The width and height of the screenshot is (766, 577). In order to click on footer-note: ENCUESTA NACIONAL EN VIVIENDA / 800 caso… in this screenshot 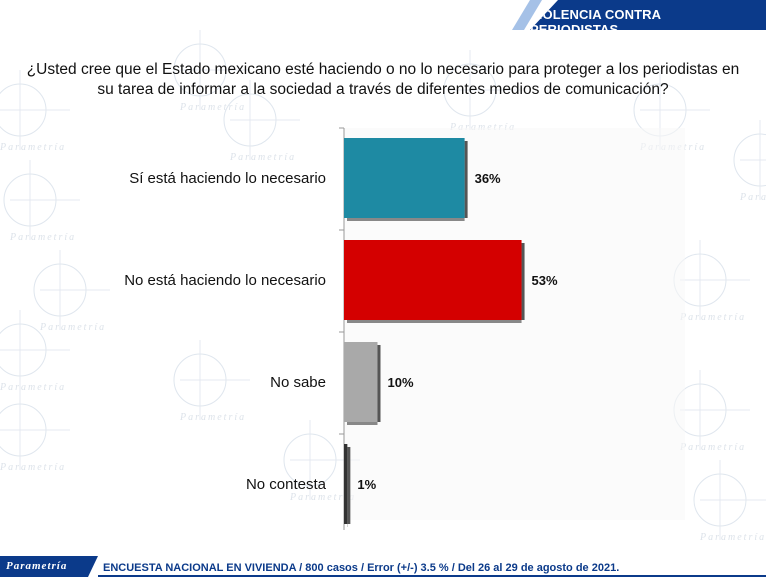, I will do `click(361, 568)`.